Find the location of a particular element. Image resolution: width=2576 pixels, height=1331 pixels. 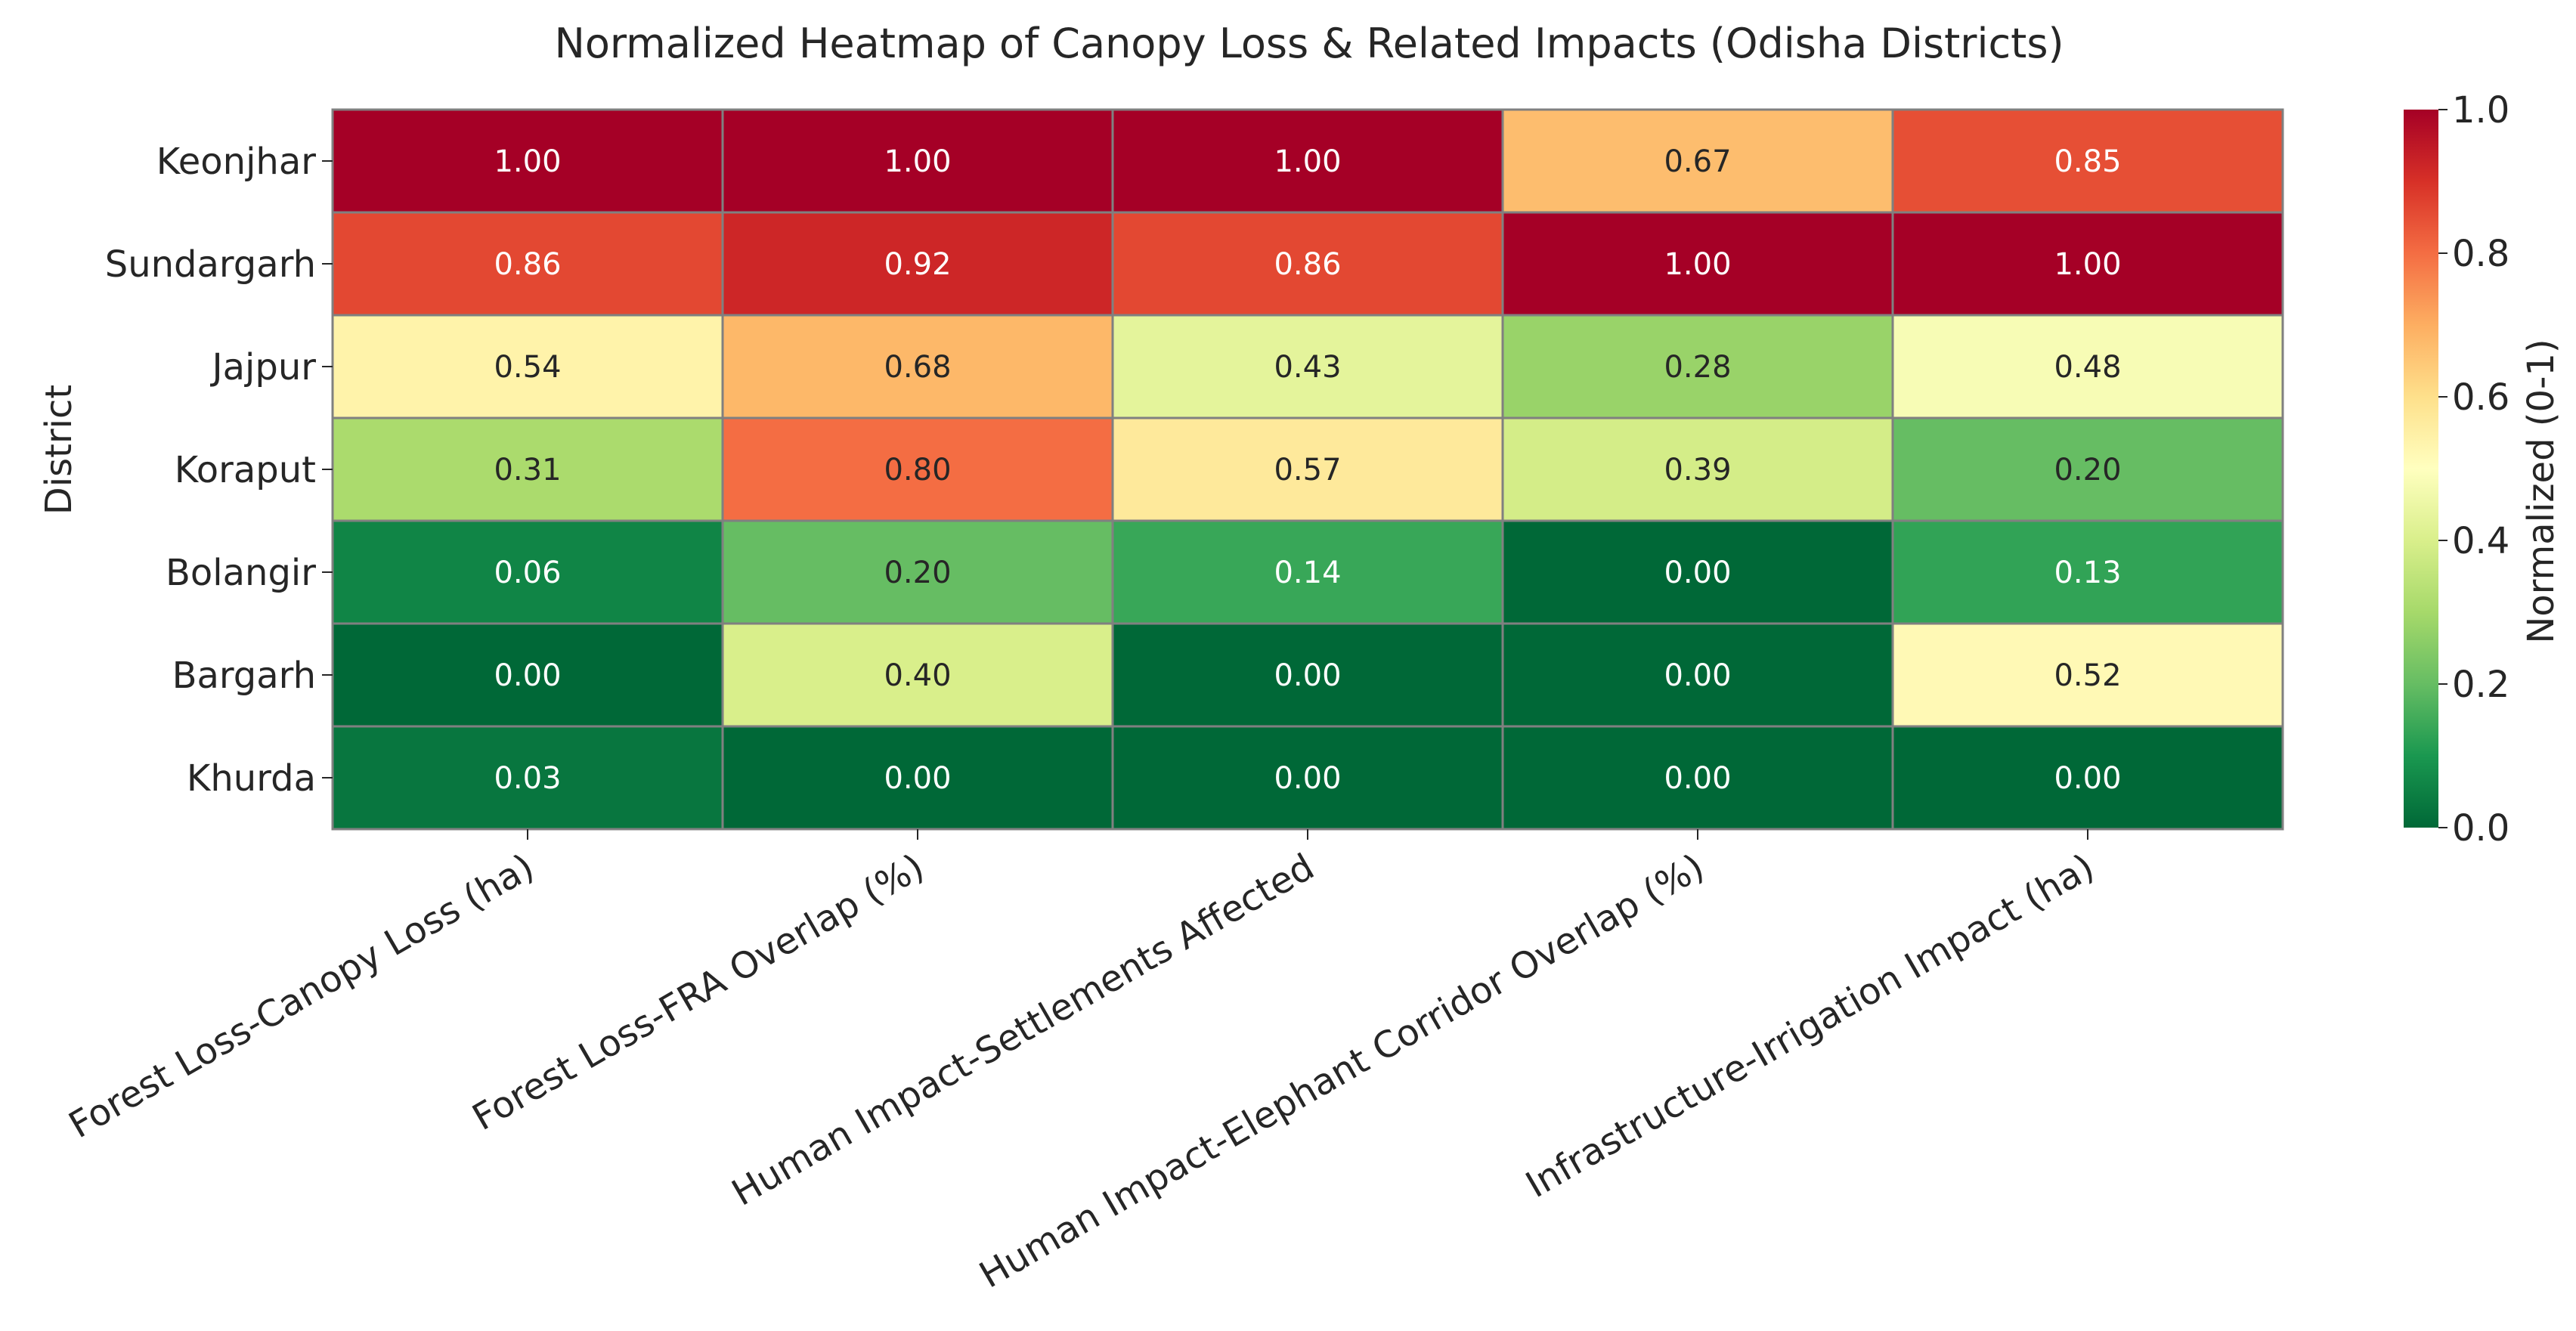

colorbar-tick-label: 0.0 is located at coordinates (2480, 829).